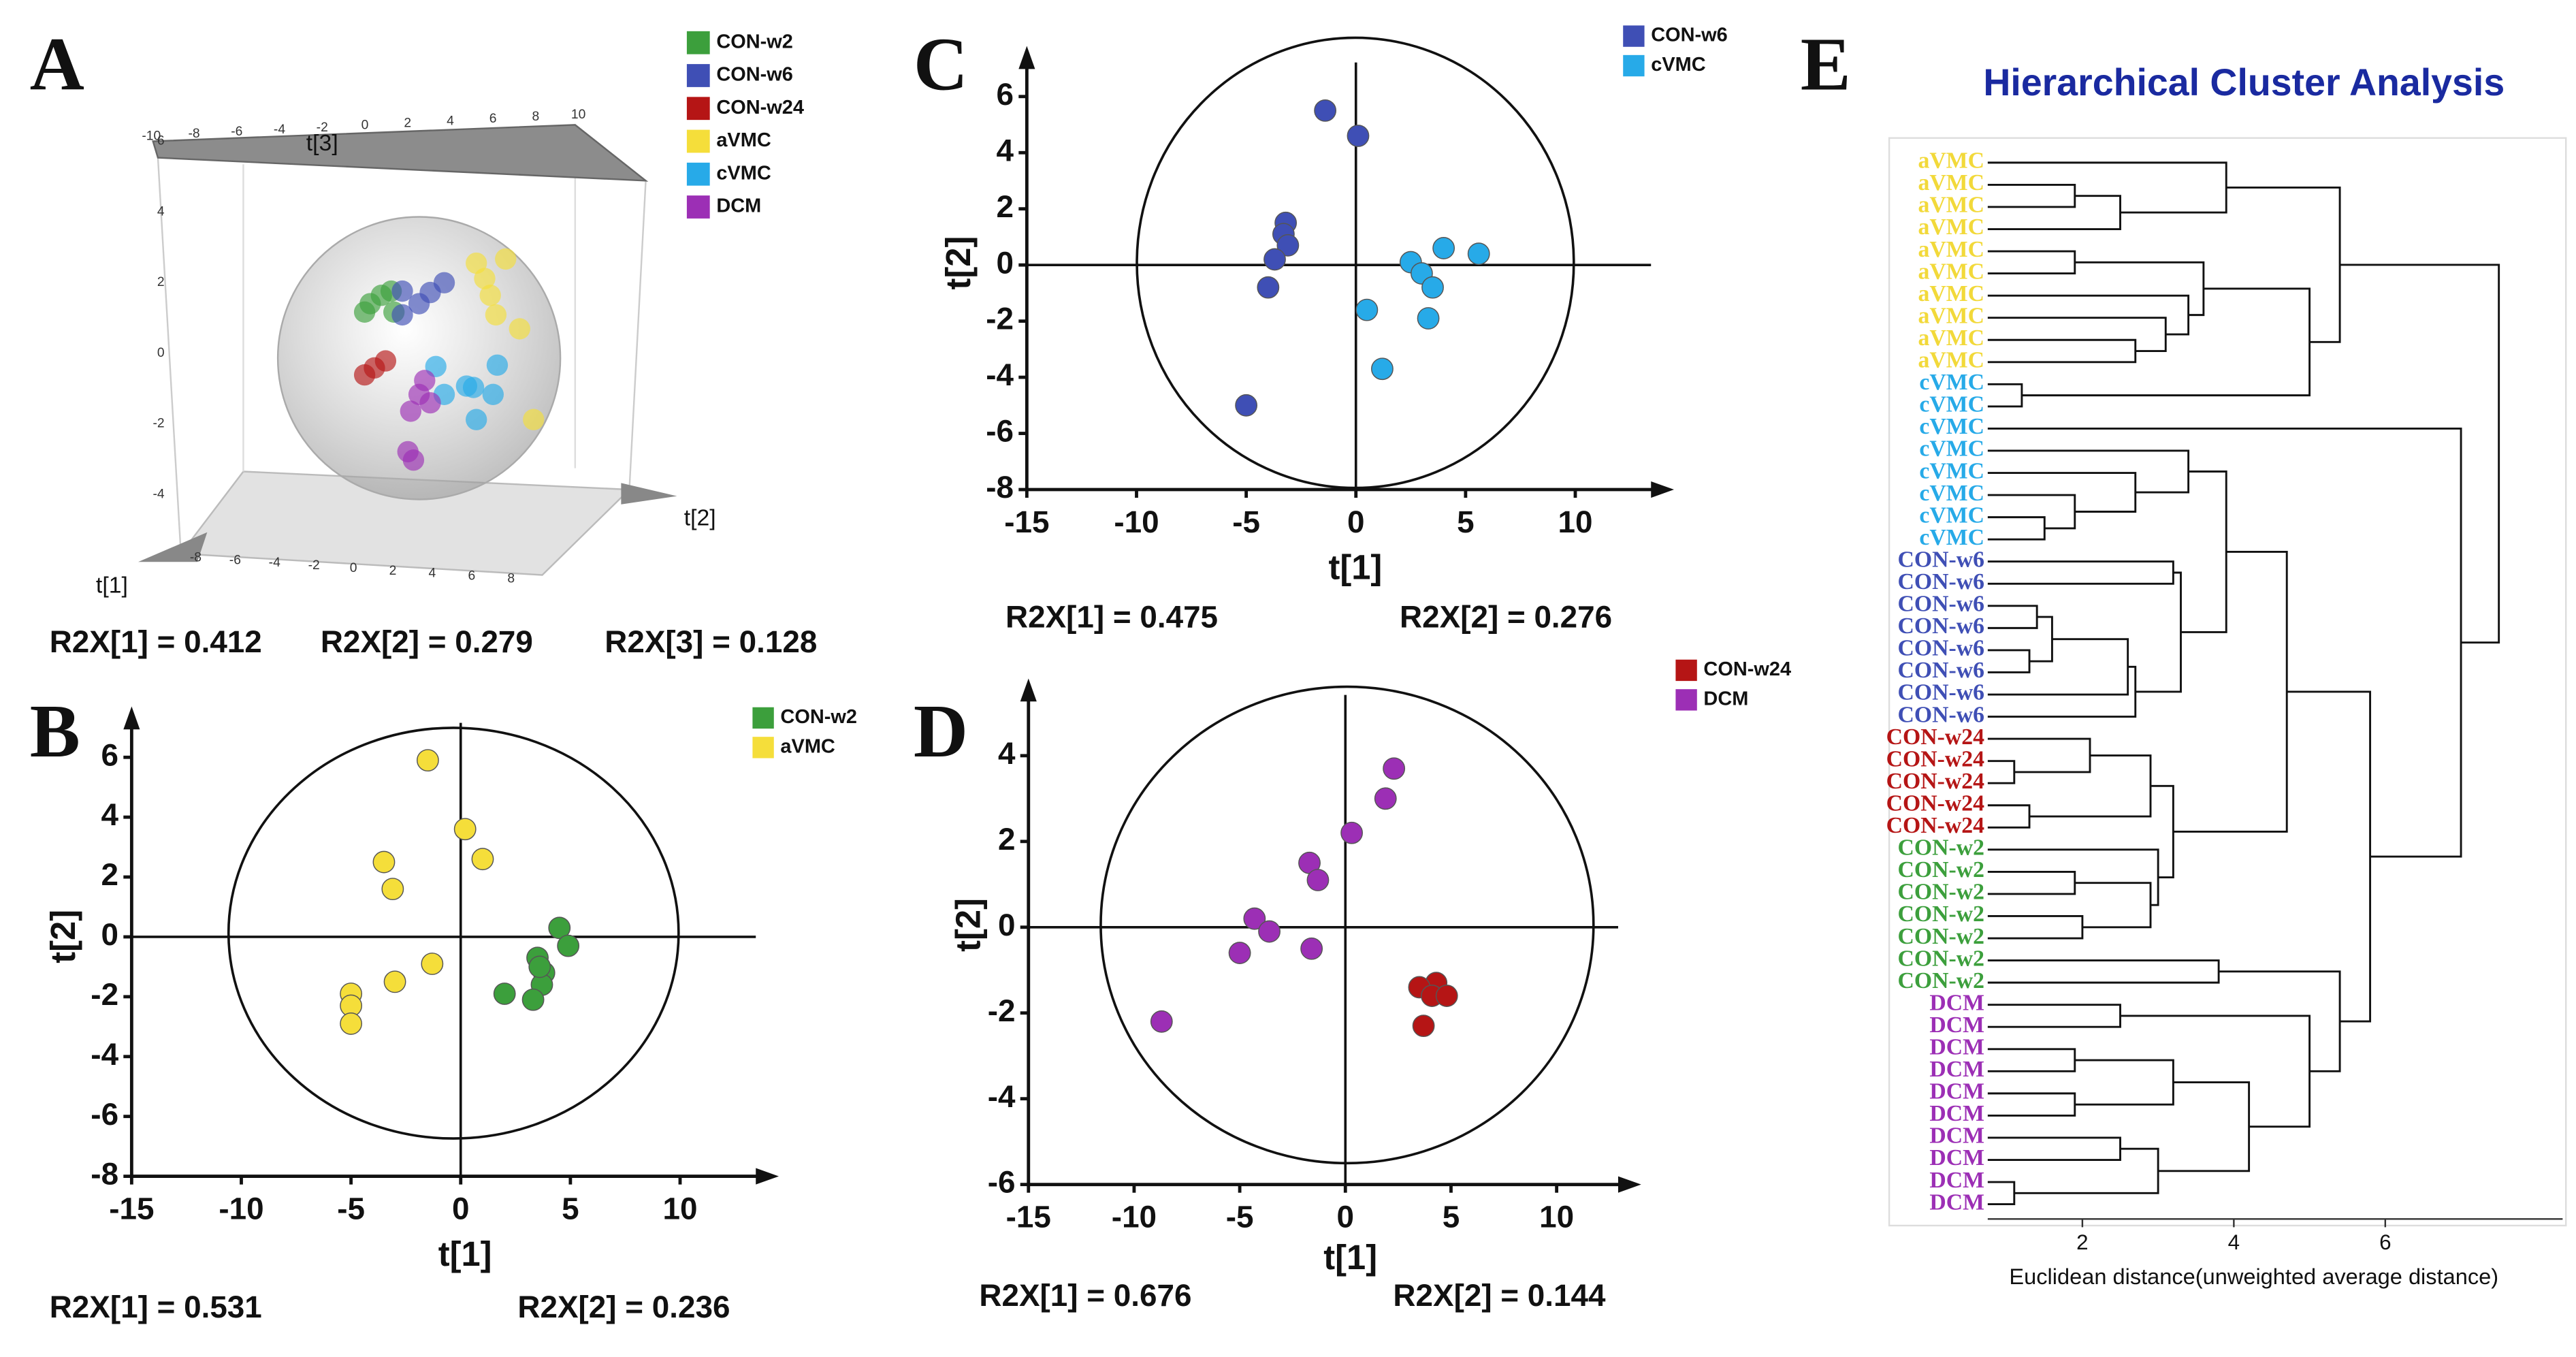 The image size is (2576, 1357). Describe the element at coordinates (1500, 1295) in the screenshot. I see `annotation: R2X[2] = 0.144` at that location.